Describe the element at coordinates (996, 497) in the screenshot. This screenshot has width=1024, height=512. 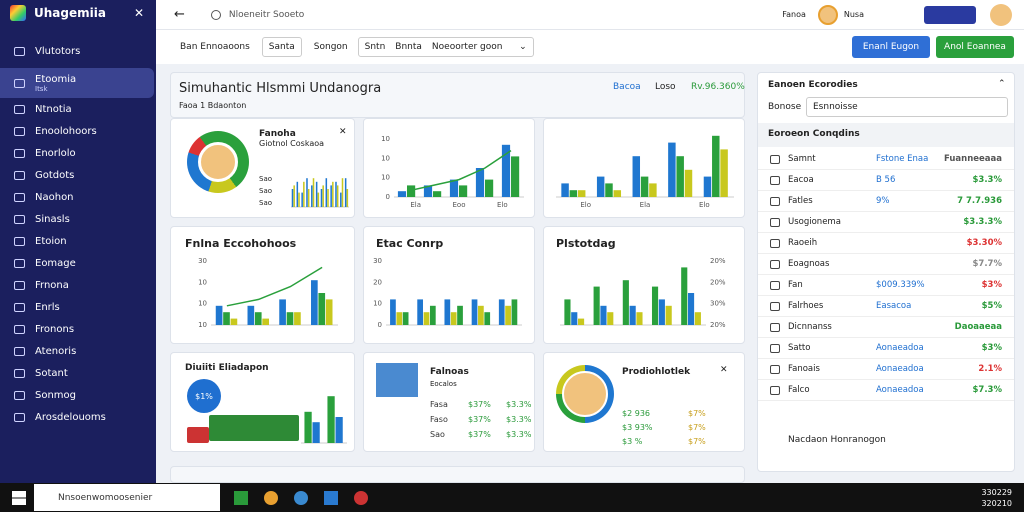
I see `clock: 330229 320210` at that location.